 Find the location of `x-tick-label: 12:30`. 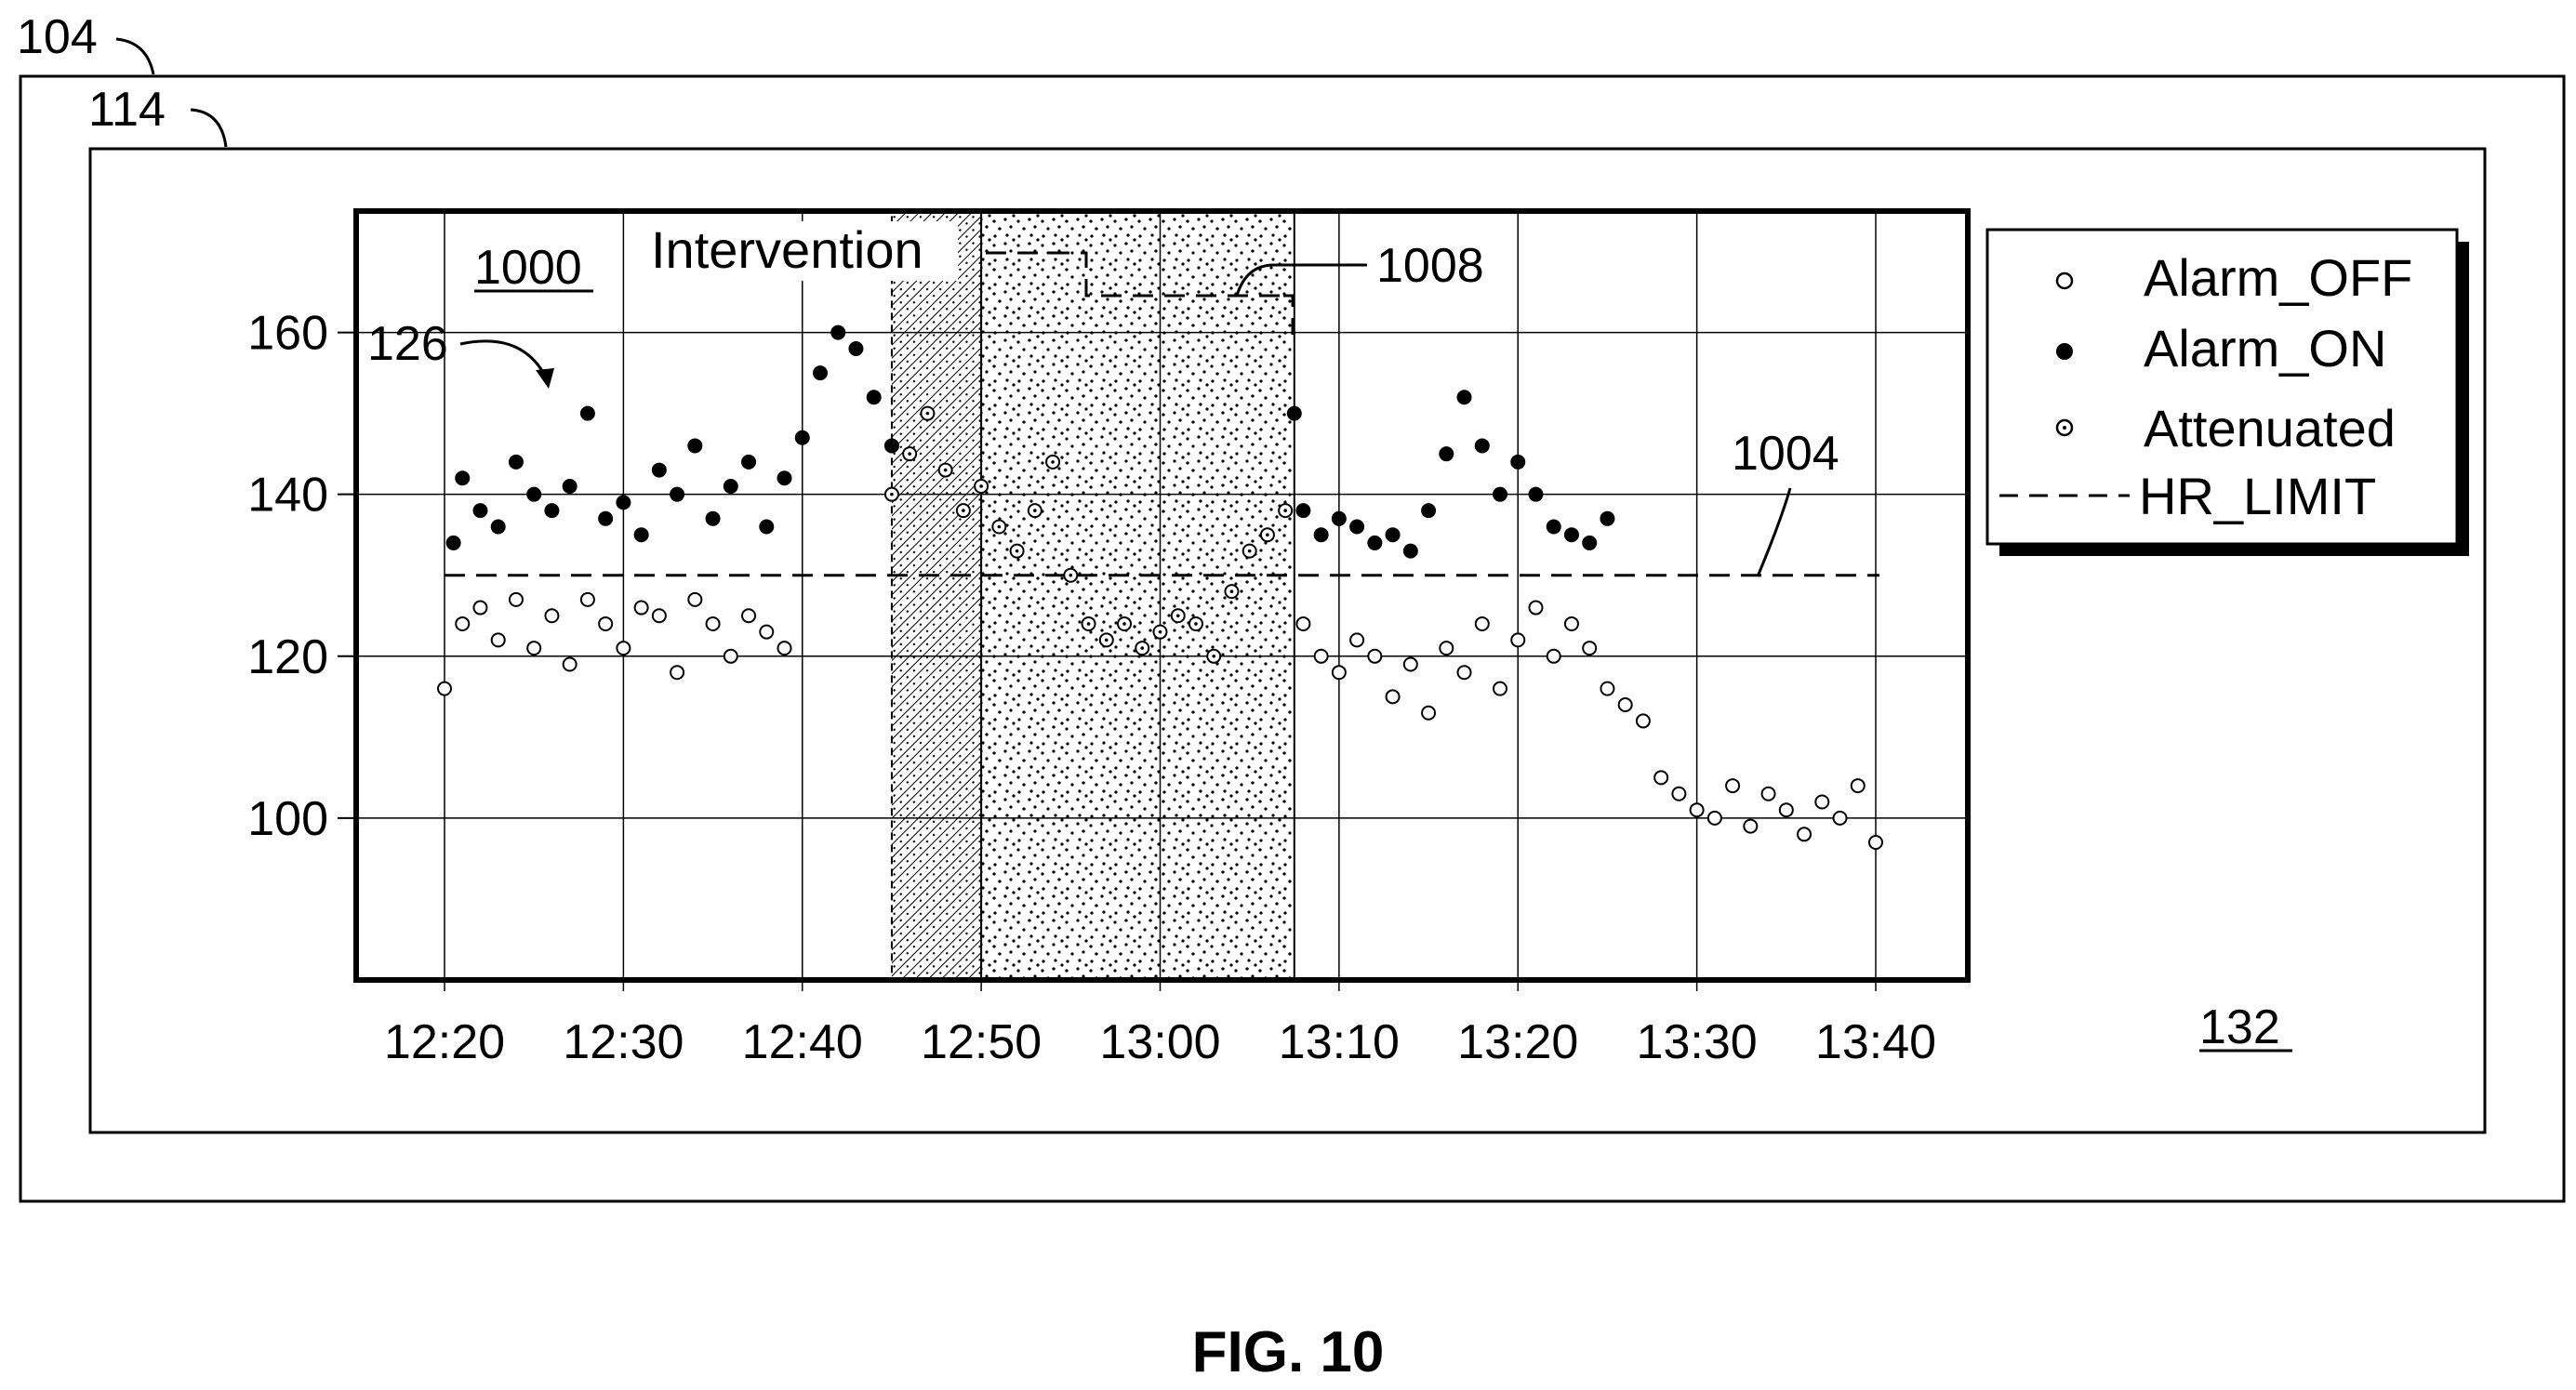

x-tick-label: 12:30 is located at coordinates (623, 1042).